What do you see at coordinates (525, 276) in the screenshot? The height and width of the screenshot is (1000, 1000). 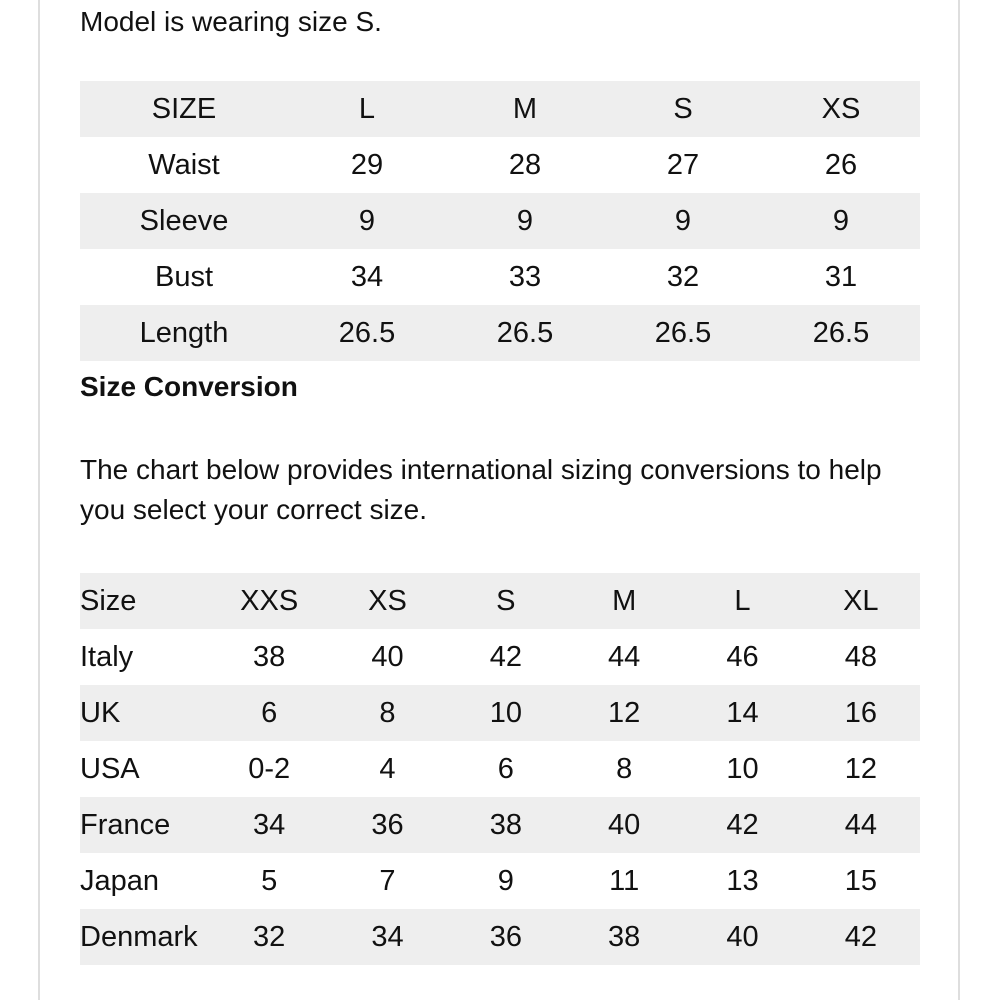 I see `table-cell: 33` at bounding box center [525, 276].